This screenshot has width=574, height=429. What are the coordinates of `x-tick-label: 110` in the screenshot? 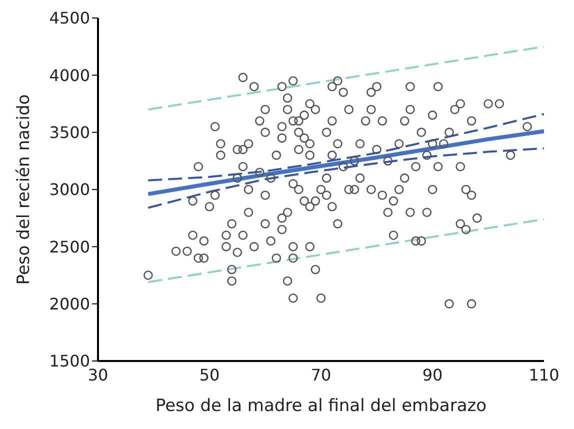 It's located at (544, 374).